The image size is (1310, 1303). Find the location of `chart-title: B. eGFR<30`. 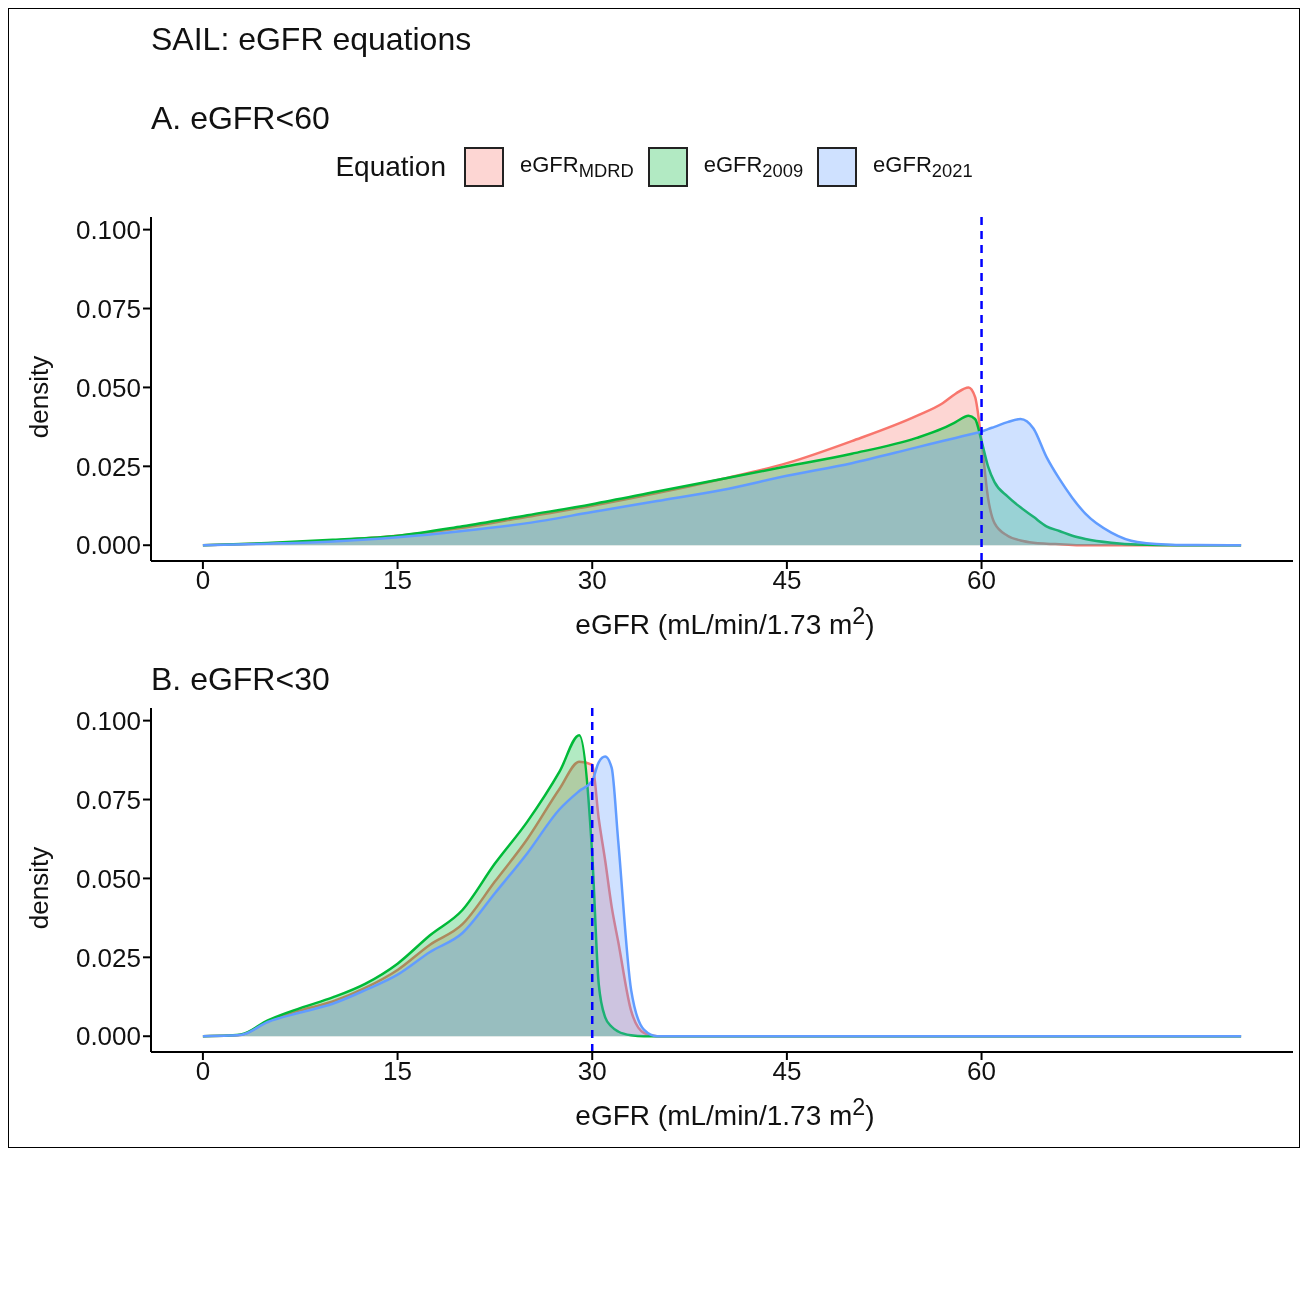

chart-title: B. eGFR<30 is located at coordinates (241, 680).